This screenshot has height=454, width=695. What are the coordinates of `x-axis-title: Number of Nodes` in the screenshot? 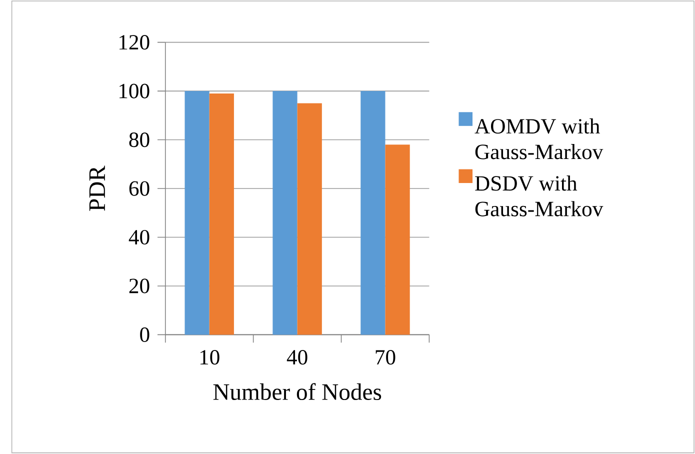 It's located at (297, 391).